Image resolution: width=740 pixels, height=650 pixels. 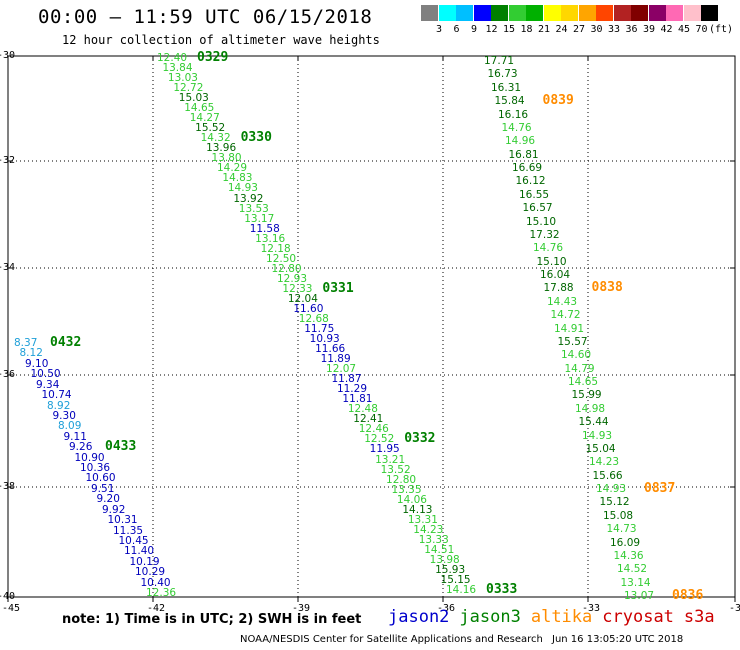 I want to click on jason3-track-wave-height: 12.72, so click(x=188, y=88).